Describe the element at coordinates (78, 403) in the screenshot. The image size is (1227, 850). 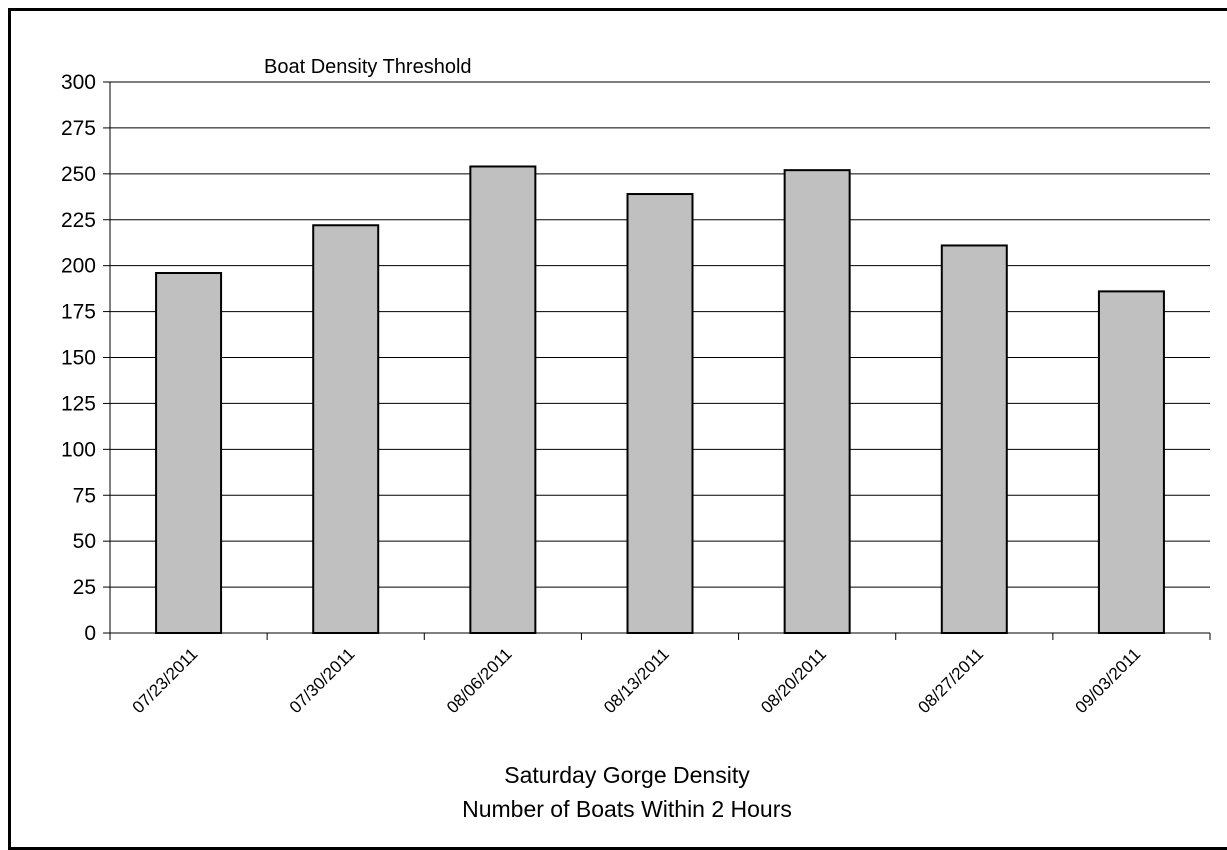
I see `y-tick-label: 125` at that location.